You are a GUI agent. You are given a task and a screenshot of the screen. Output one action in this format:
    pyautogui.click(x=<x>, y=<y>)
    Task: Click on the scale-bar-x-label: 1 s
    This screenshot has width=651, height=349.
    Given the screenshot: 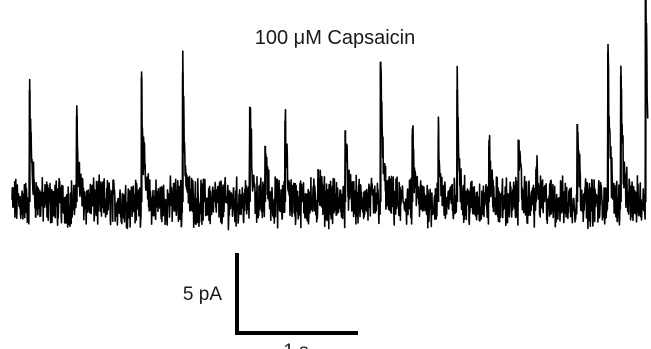 What is the action you would take?
    pyautogui.click(x=295, y=345)
    